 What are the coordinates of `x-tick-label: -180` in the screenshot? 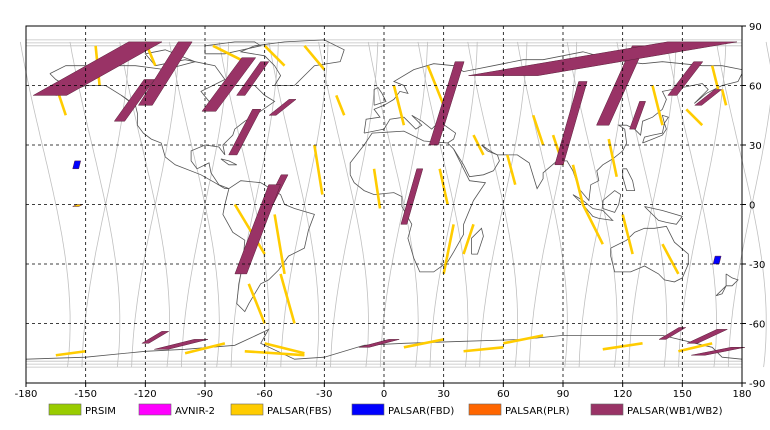 It's located at (26, 394).